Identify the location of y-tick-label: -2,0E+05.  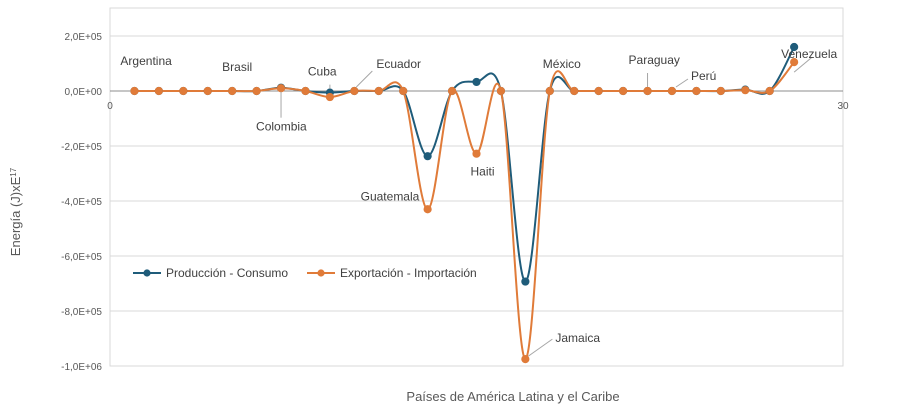
(81, 147).